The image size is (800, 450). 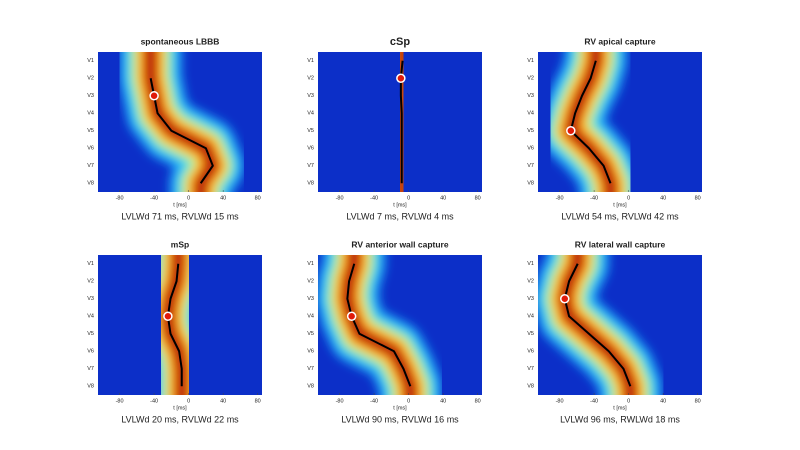 I want to click on caption: LVLWd 71 ms, RVLWd 15 ms, so click(x=180, y=216).